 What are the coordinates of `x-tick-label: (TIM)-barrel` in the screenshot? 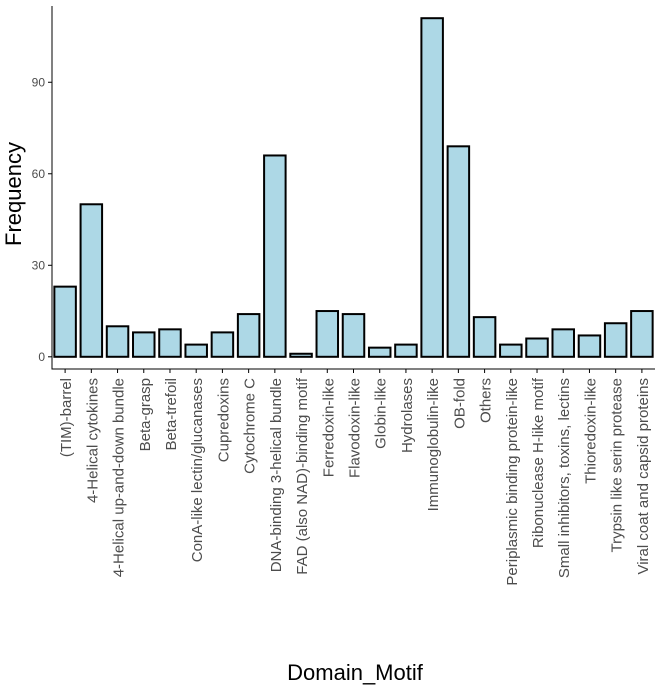 It's located at (66, 417).